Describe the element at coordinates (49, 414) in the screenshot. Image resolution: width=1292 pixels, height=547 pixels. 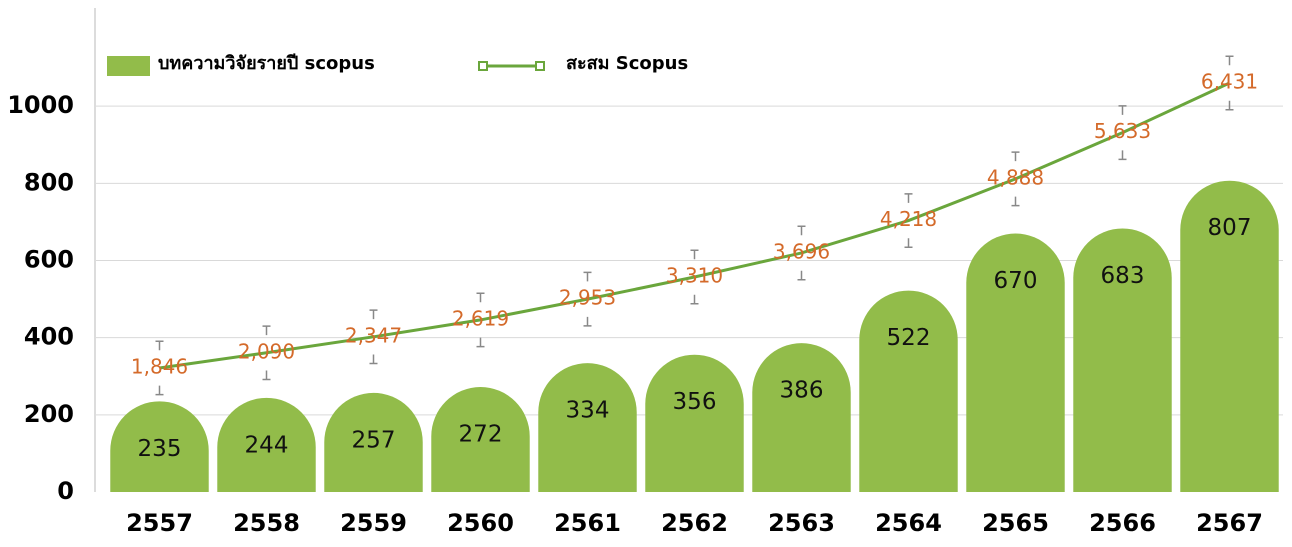
I see `y-tick-label: 200` at that location.